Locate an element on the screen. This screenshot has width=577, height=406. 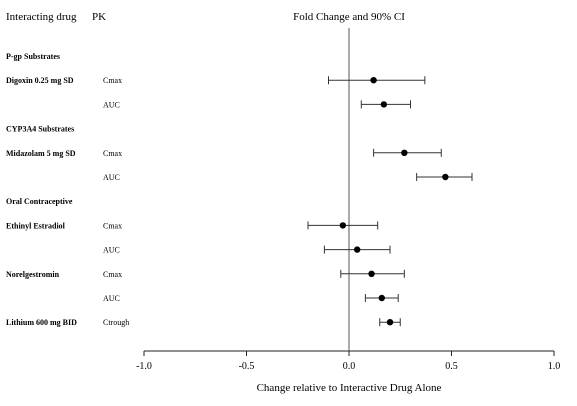
x-tick-label: 0.0 is located at coordinates (349, 366).